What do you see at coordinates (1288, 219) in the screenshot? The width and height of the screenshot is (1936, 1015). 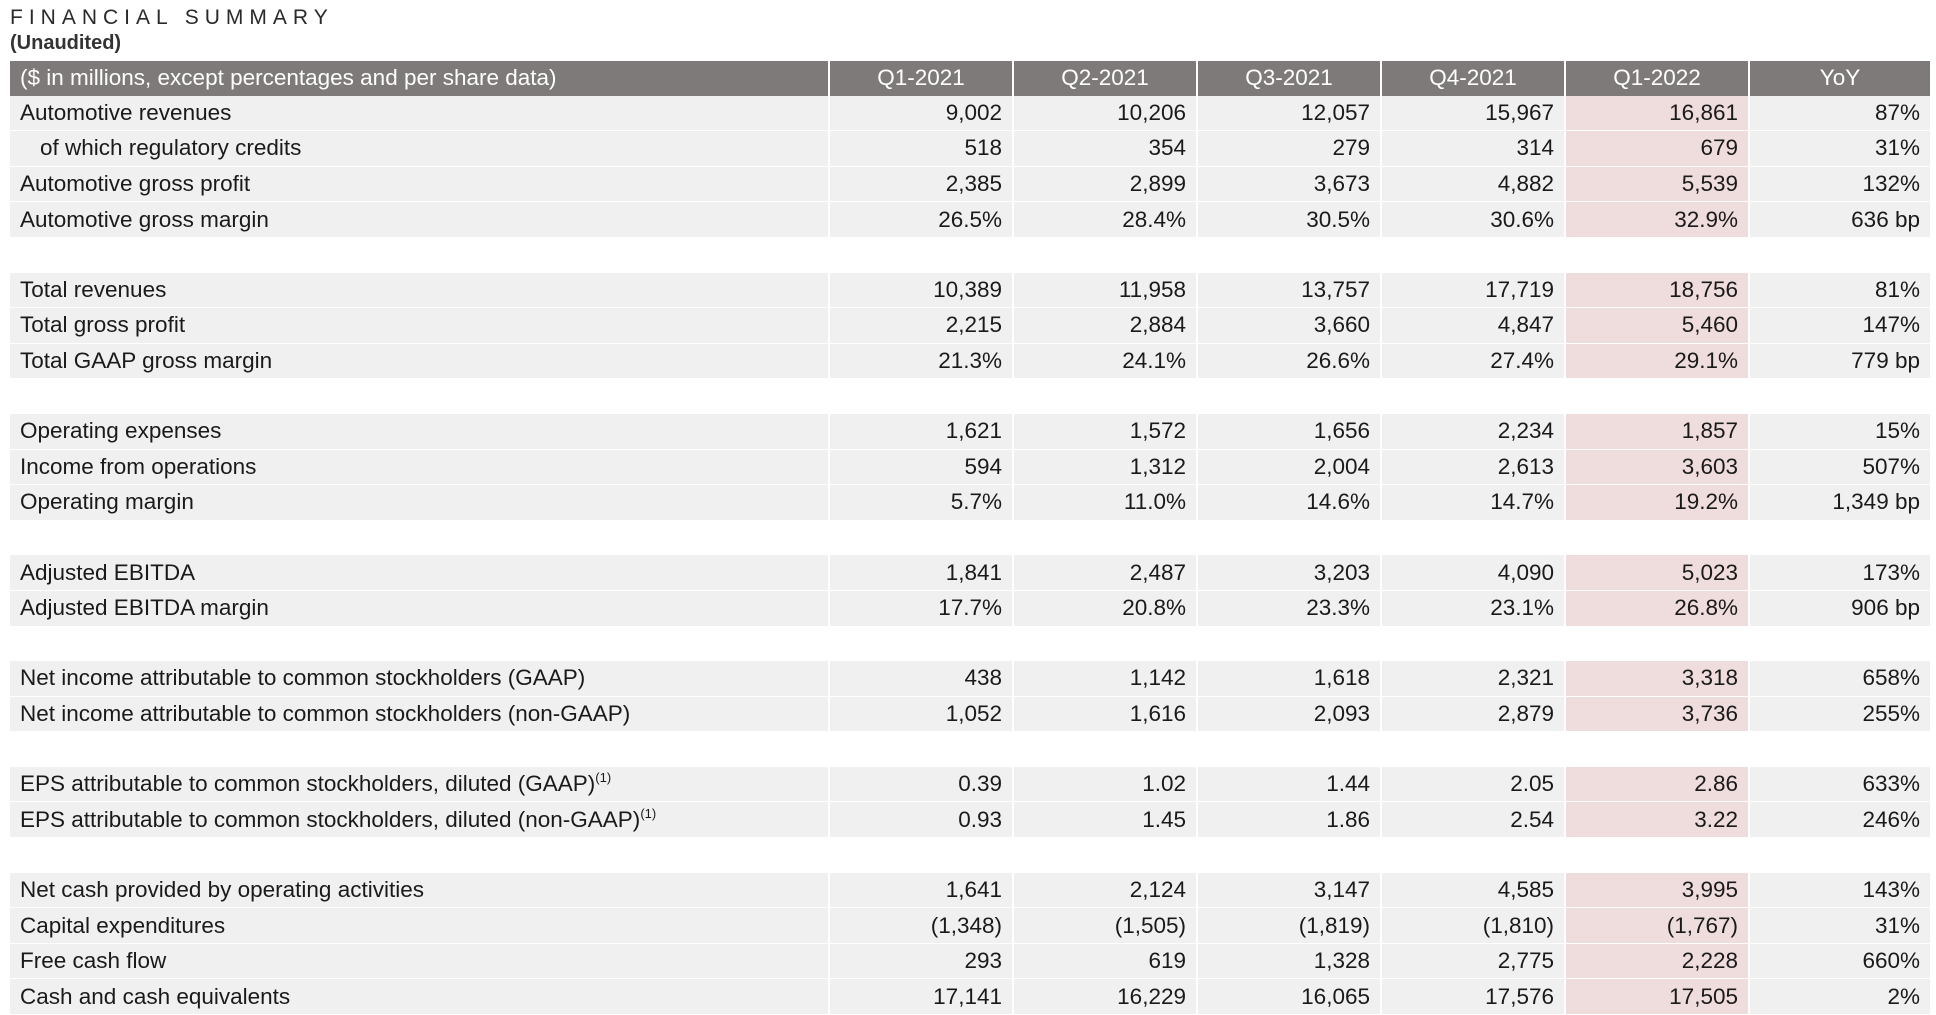 I see `value-cell: 30.5%` at bounding box center [1288, 219].